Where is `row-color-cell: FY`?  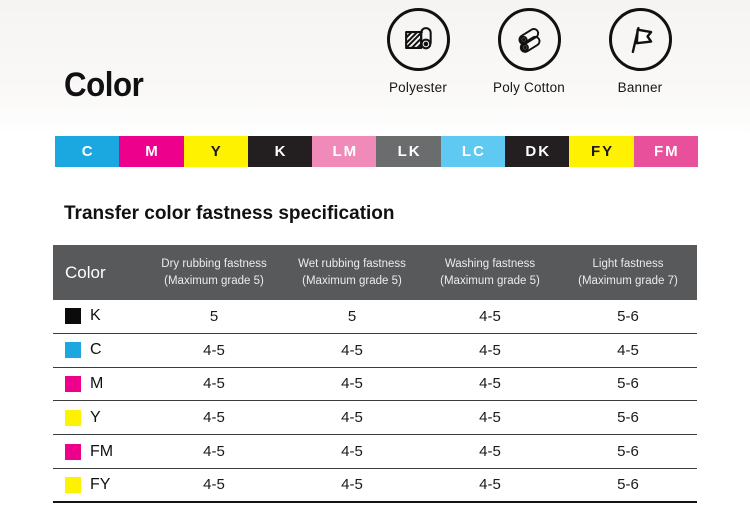
row-color-cell: FY is located at coordinates (99, 485).